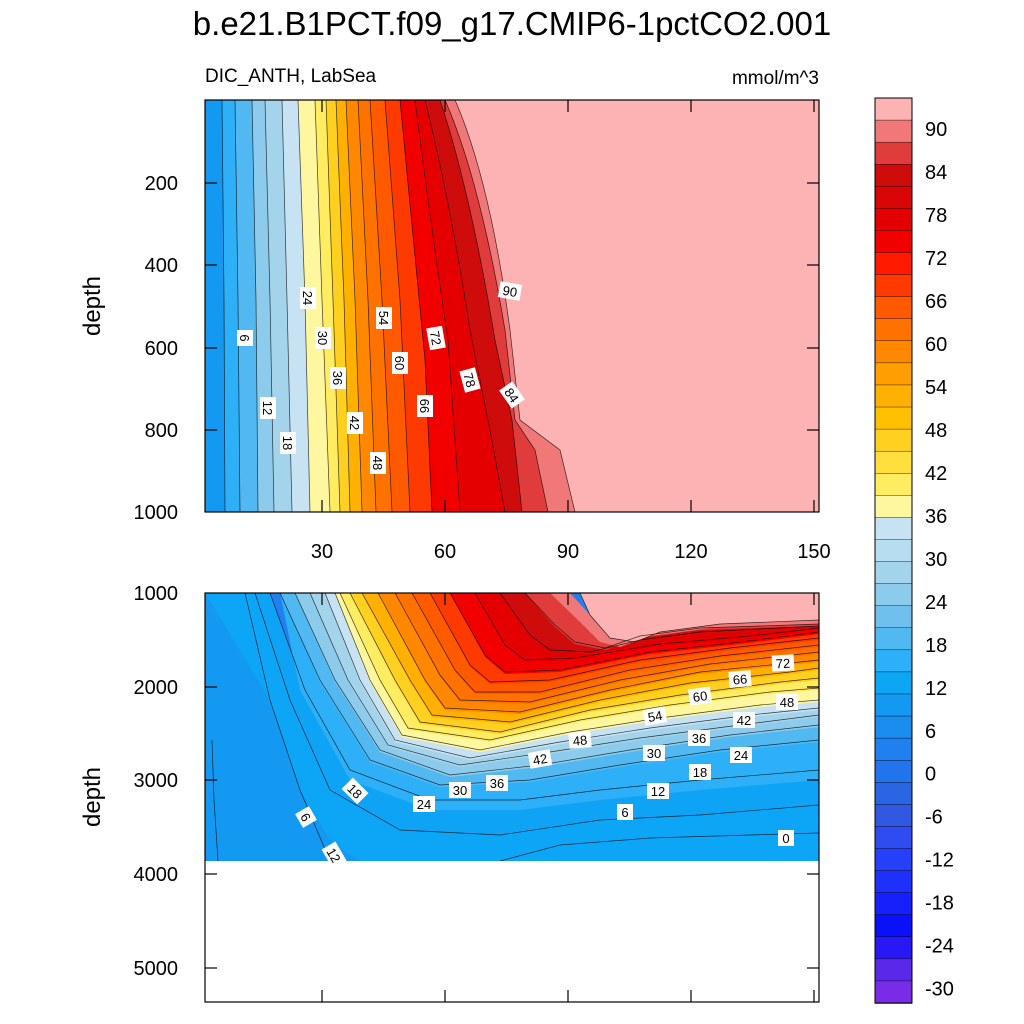 The width and height of the screenshot is (1024, 1024). What do you see at coordinates (936, 560) in the screenshot?
I see `colorbar-label: 30` at bounding box center [936, 560].